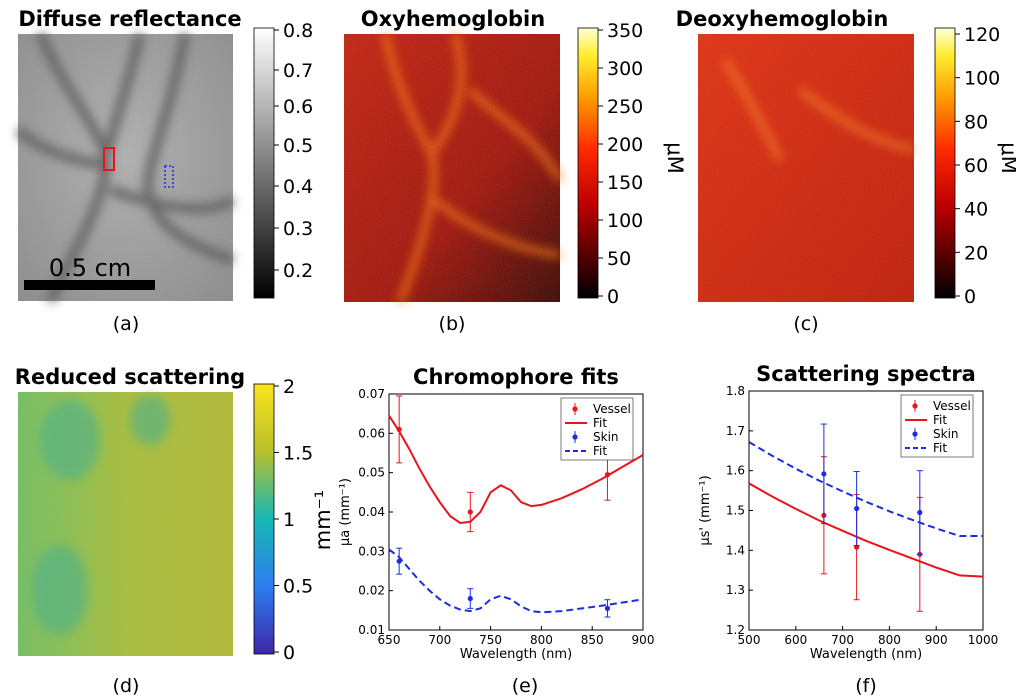 Image resolution: width=1016 pixels, height=700 pixels. What do you see at coordinates (169, 176) in the screenshot?
I see `skin-roi-box` at bounding box center [169, 176].